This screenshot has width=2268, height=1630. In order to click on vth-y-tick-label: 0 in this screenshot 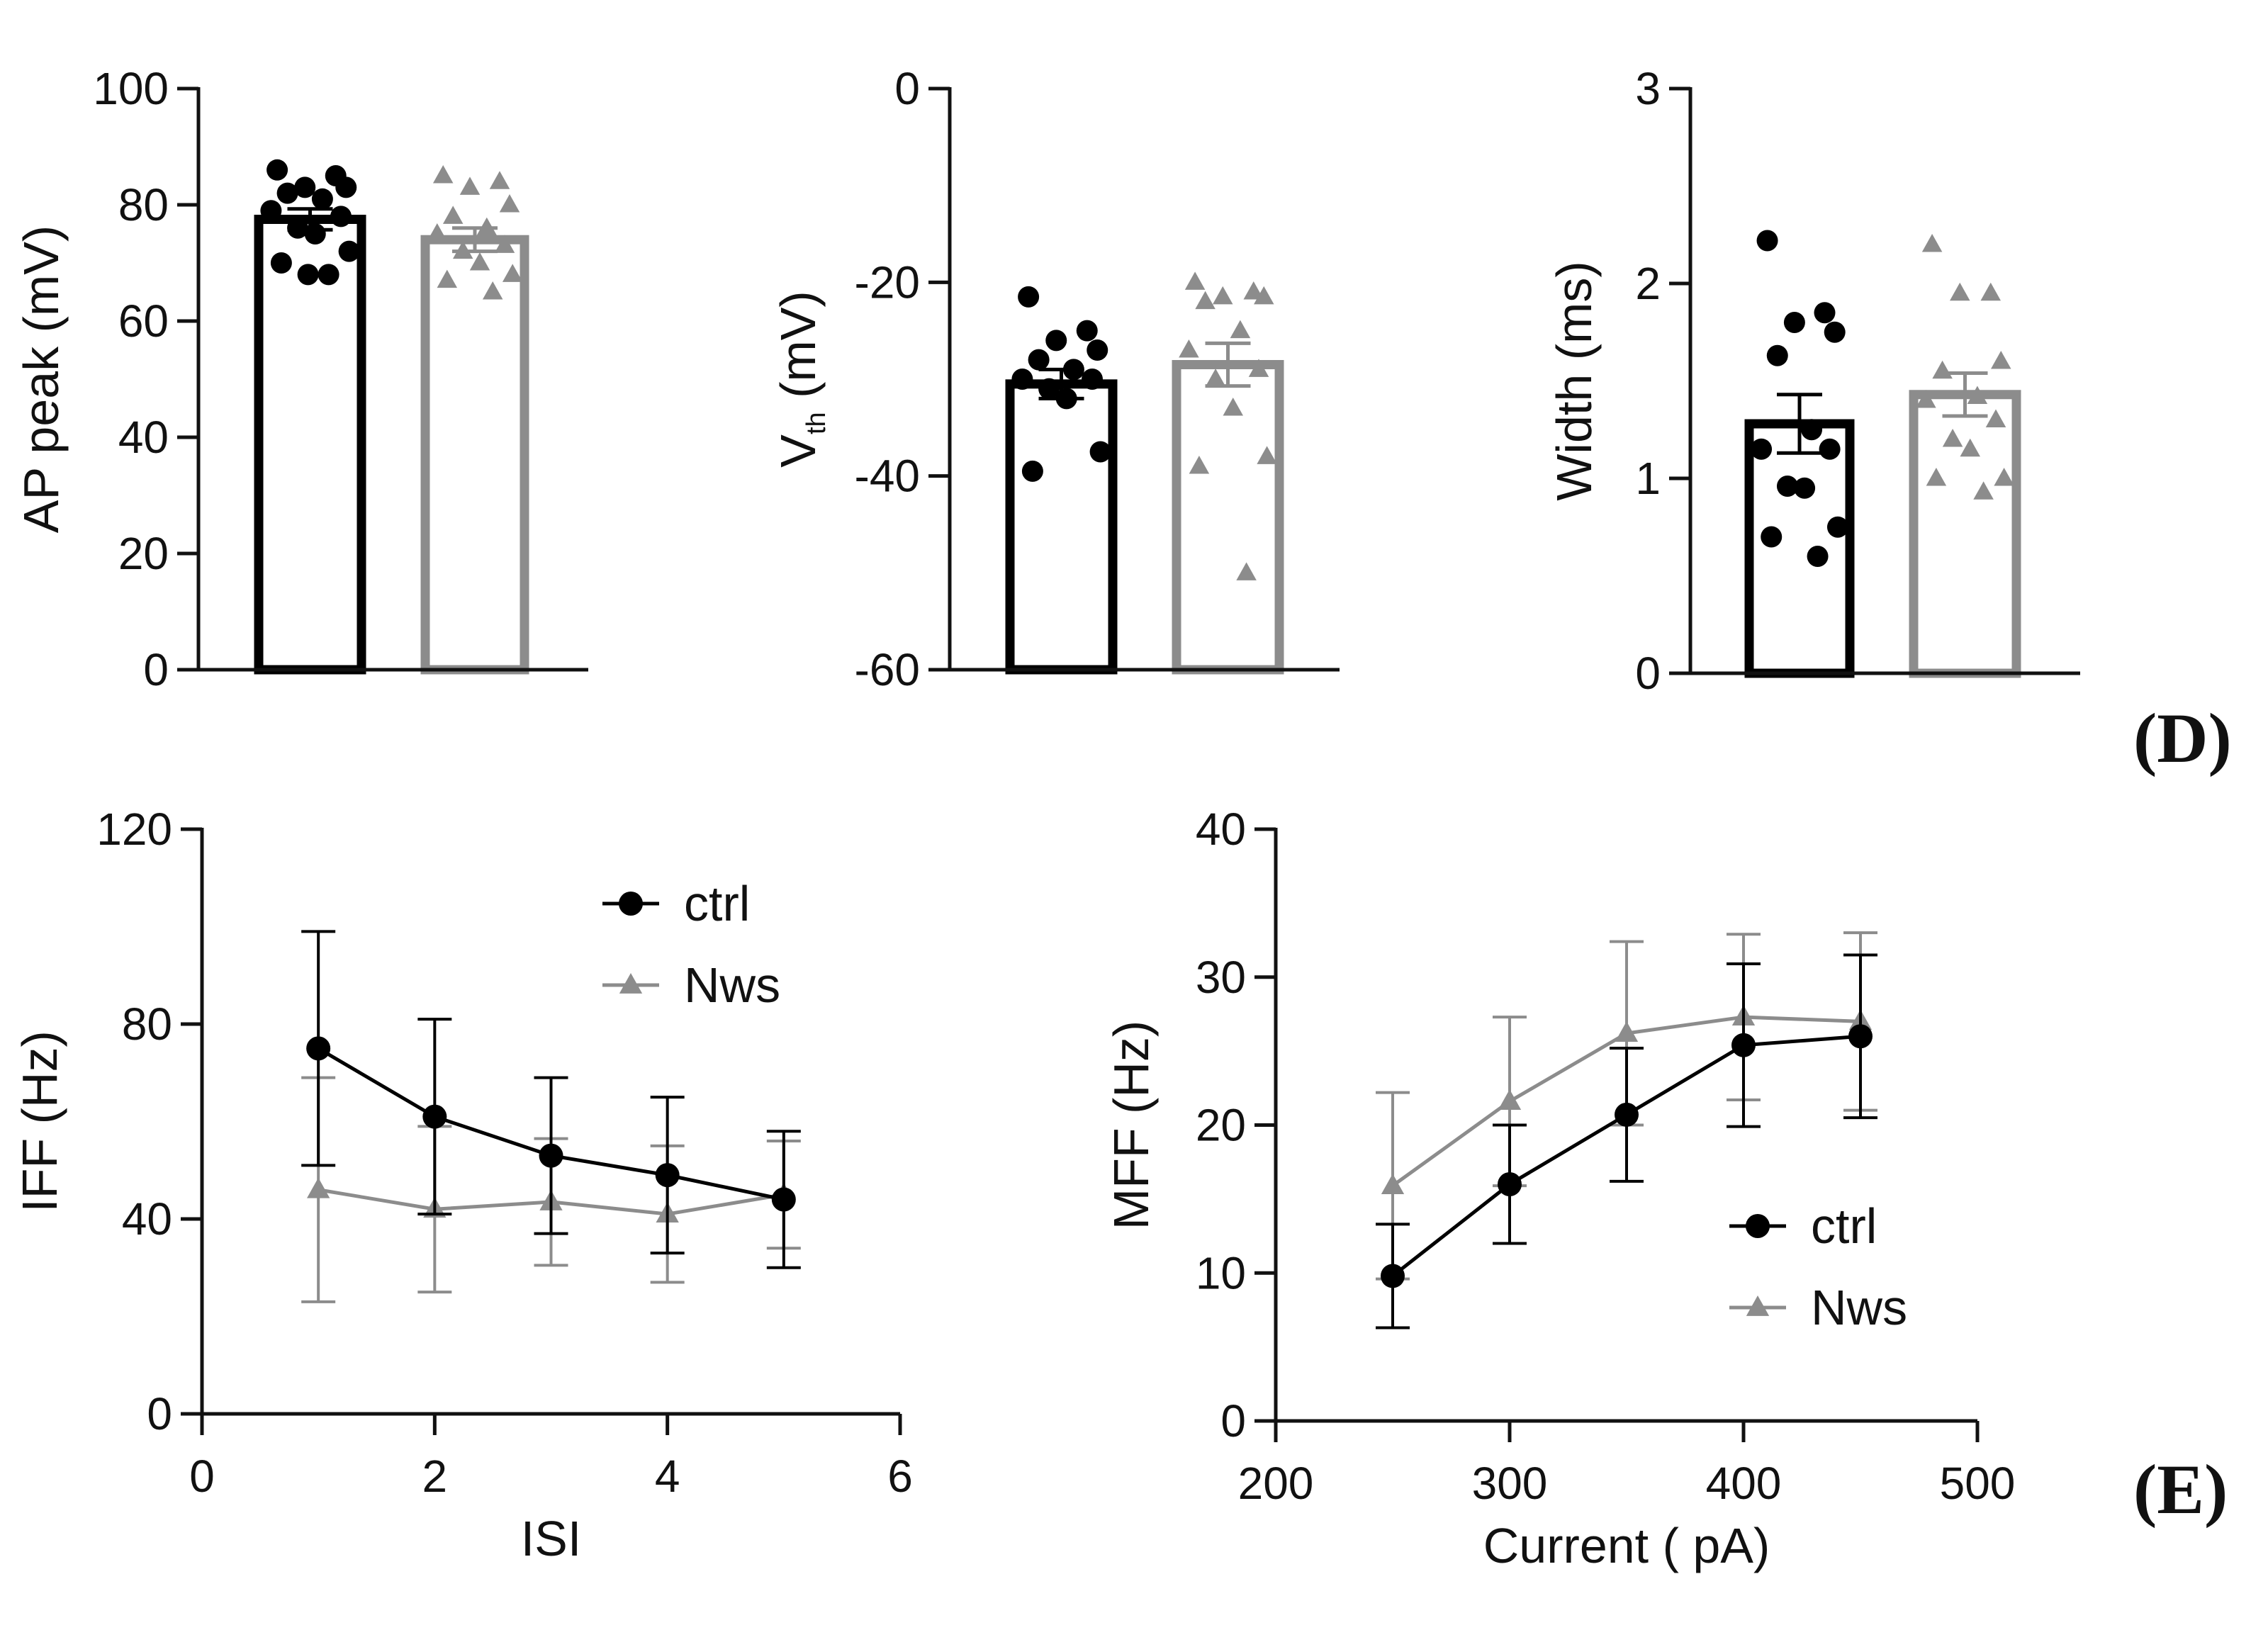, I will do `click(907, 89)`.